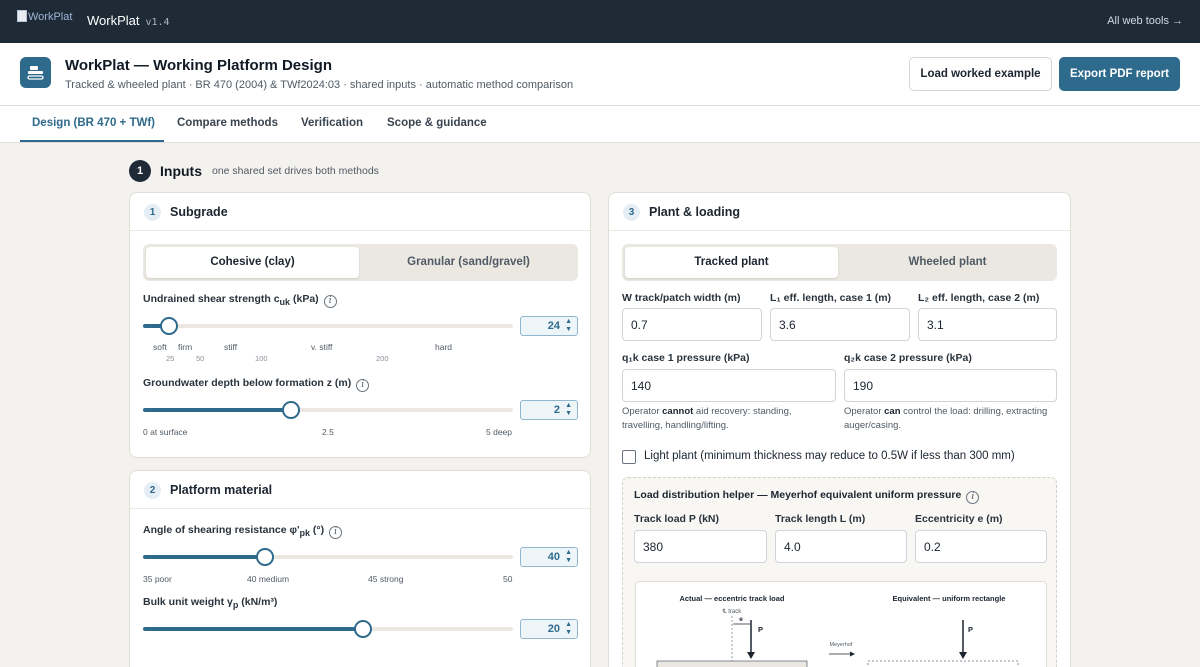 The image size is (1200, 667). I want to click on equivalent-load-title: Equivalent — uniform rectangle, so click(949, 598).